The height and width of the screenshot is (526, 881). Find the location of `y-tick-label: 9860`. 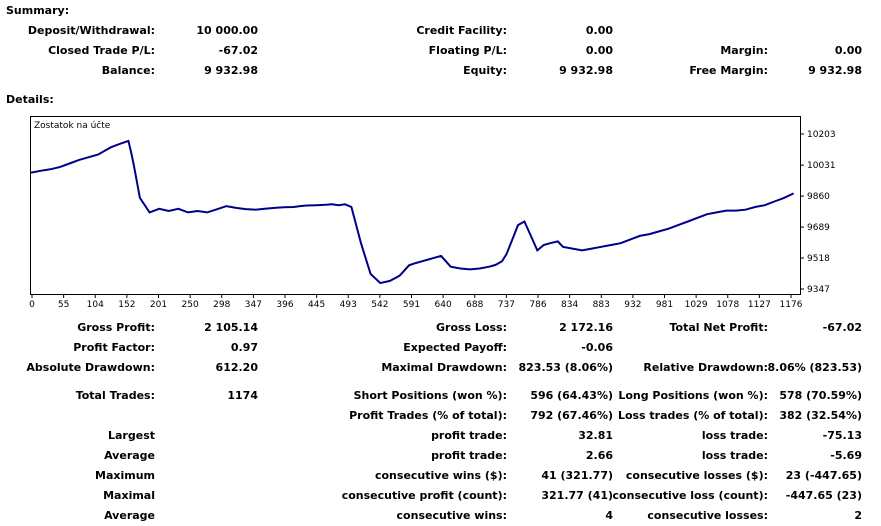

y-tick-label: 9860 is located at coordinates (818, 197).